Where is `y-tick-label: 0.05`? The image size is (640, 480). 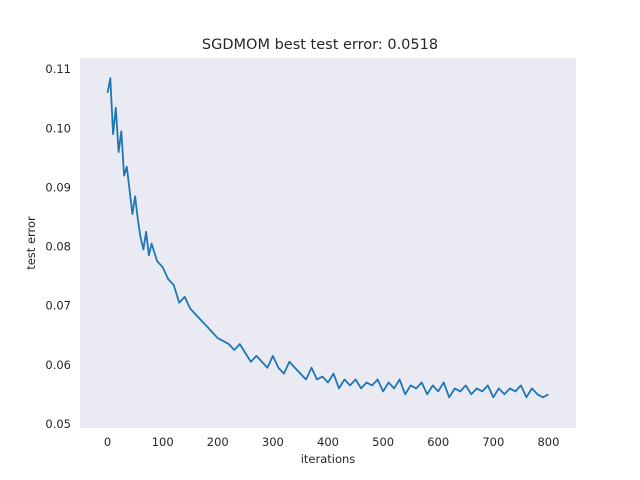 y-tick-label: 0.05 is located at coordinates (58, 424).